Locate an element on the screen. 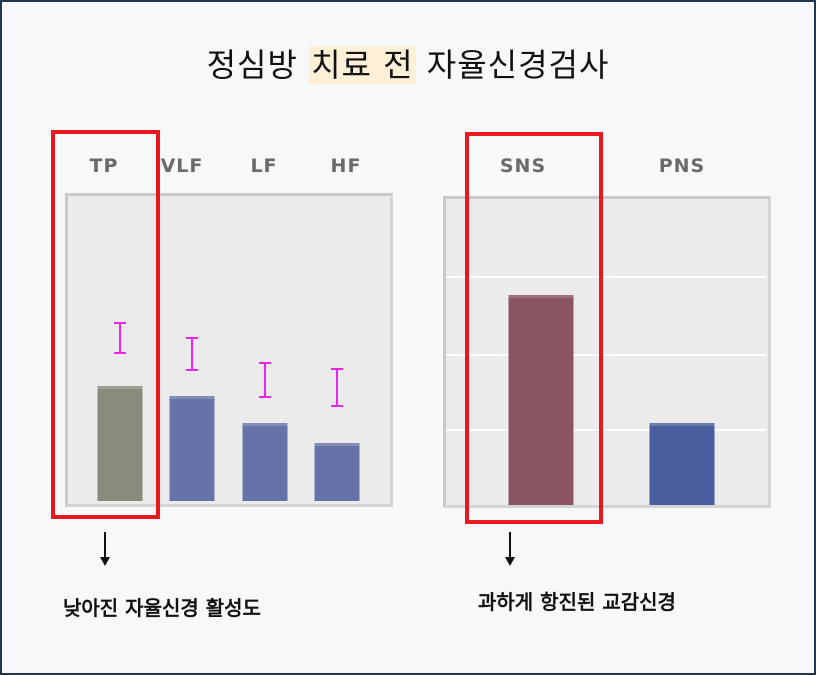  title-highlight: 치료 전 is located at coordinates (362, 65).